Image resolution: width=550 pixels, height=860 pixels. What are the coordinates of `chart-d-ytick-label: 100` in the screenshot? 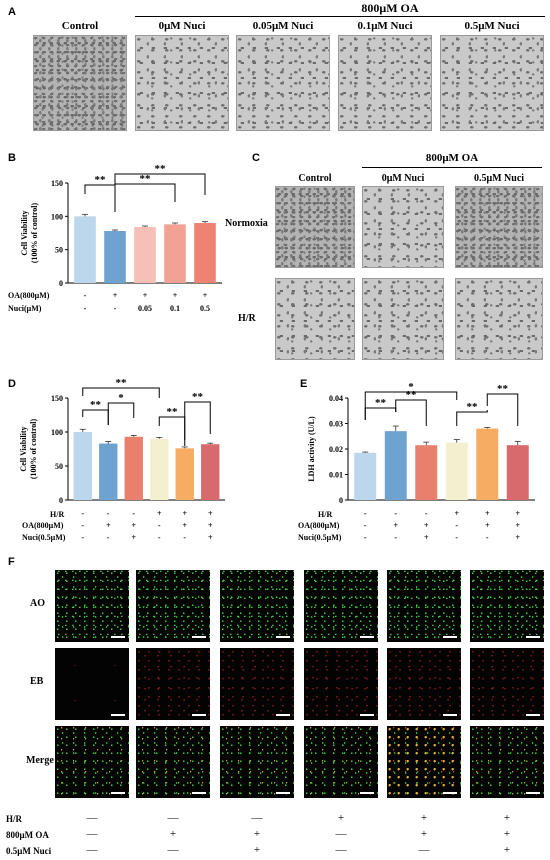 It's located at (57, 432).